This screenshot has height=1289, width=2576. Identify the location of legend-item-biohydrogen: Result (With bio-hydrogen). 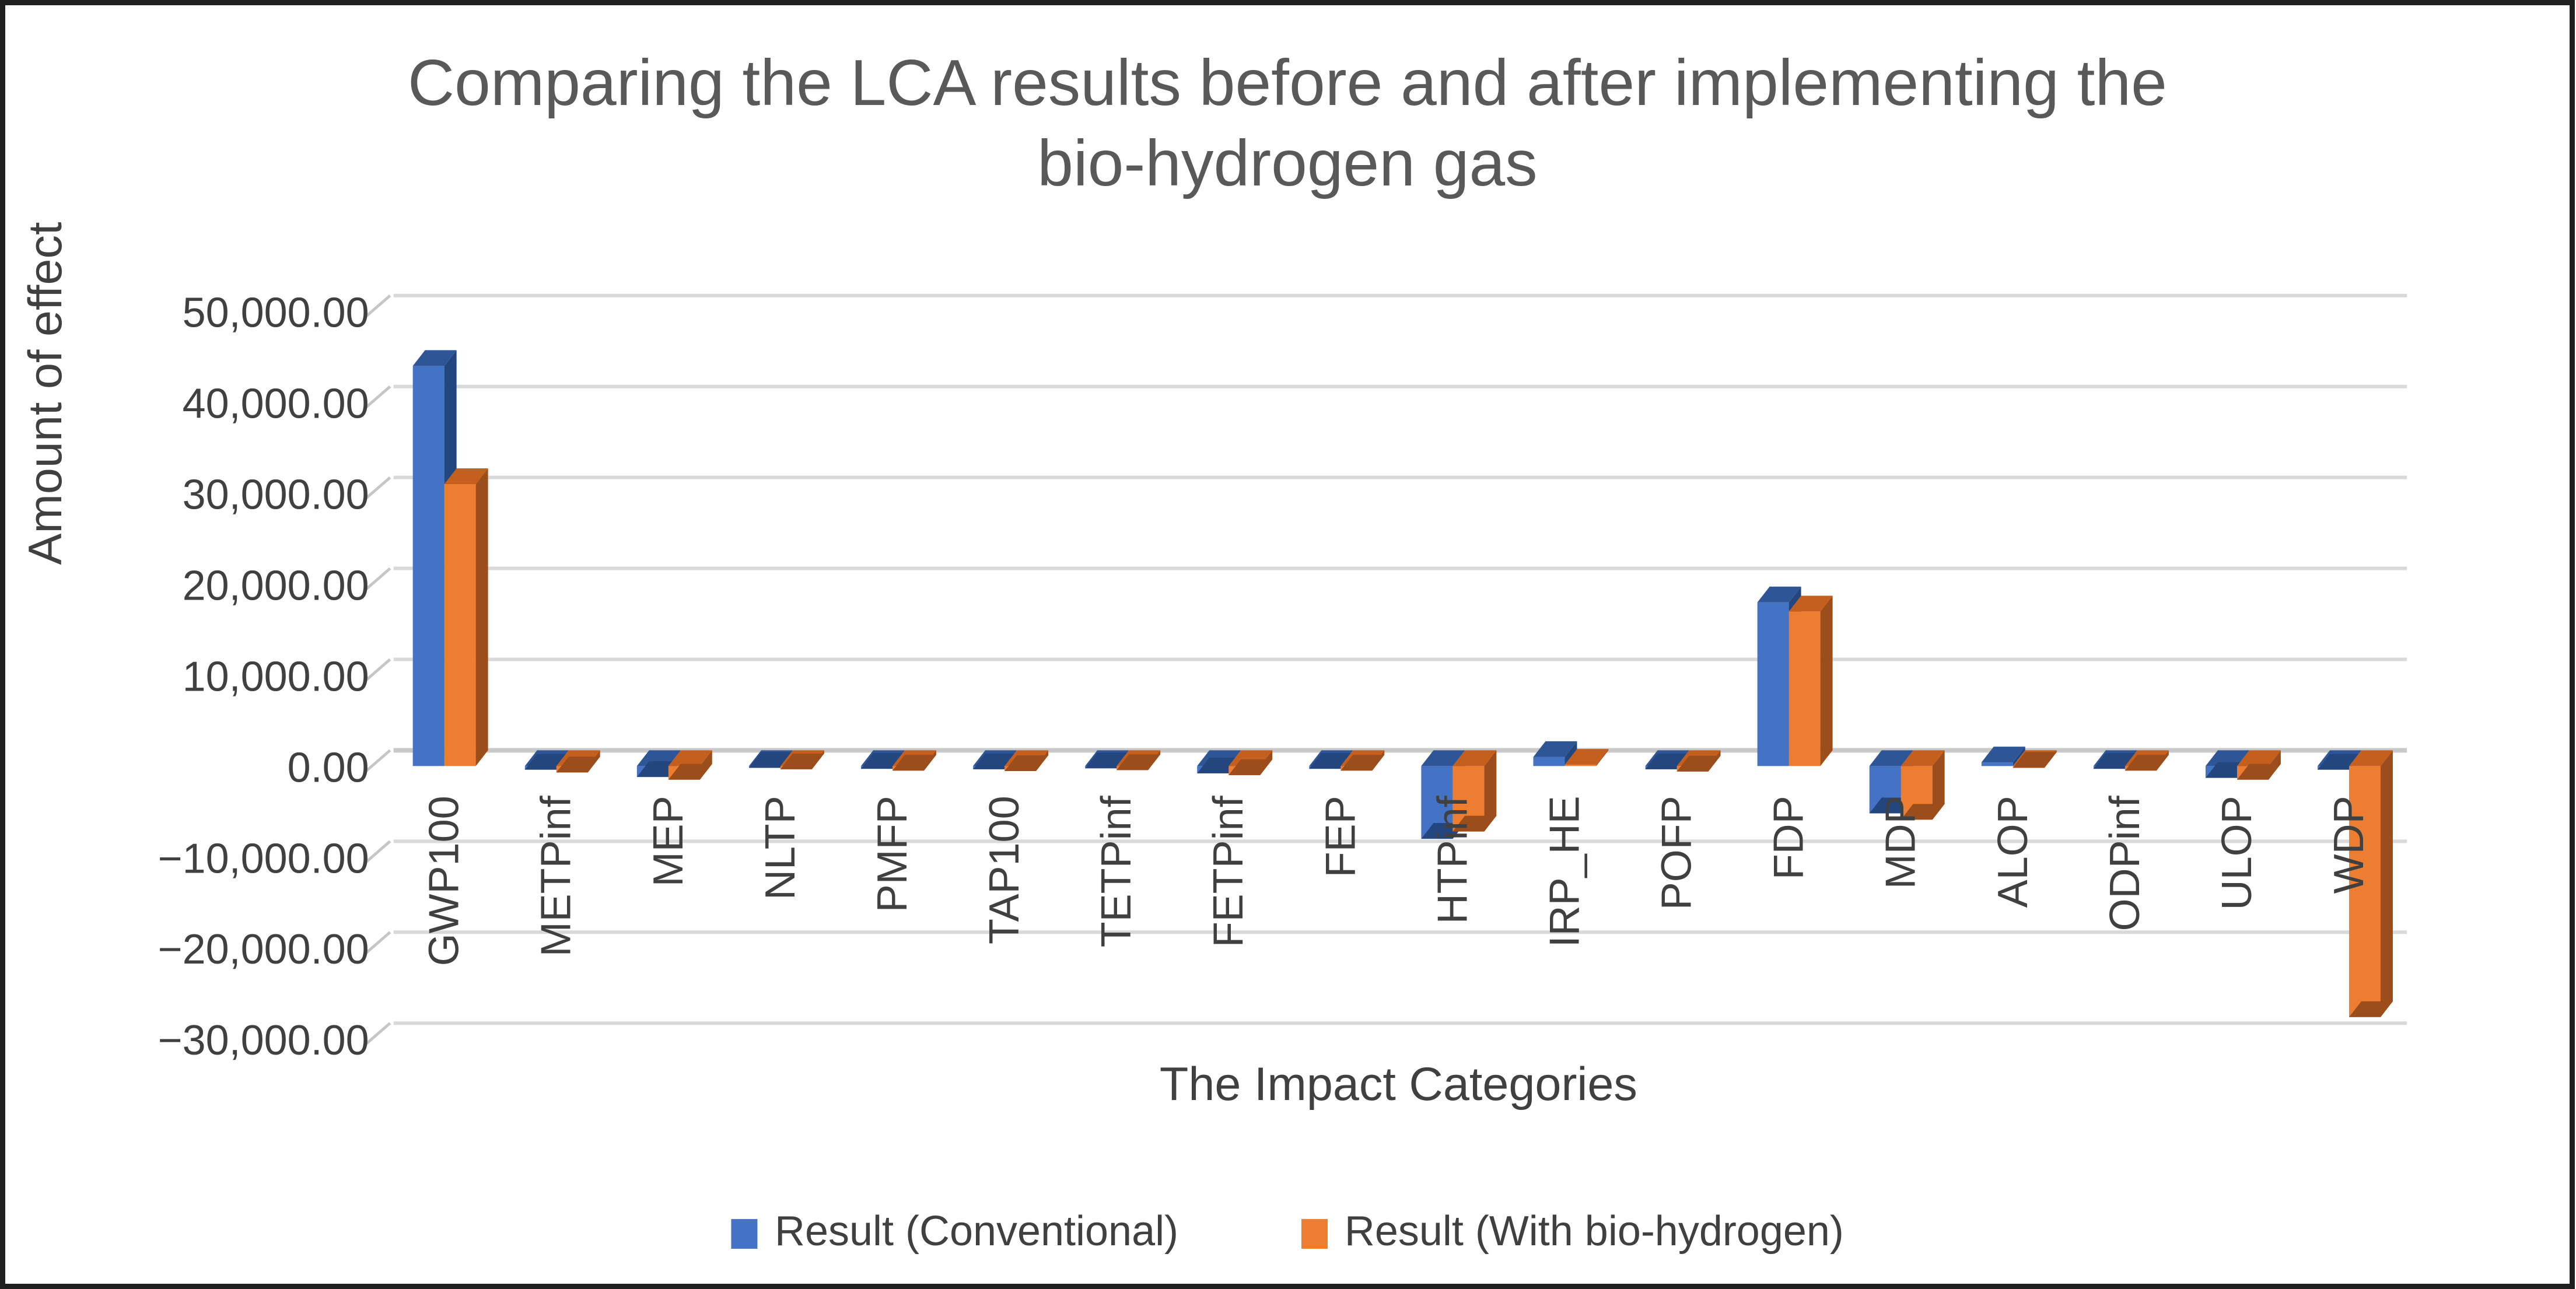
(1572, 1233).